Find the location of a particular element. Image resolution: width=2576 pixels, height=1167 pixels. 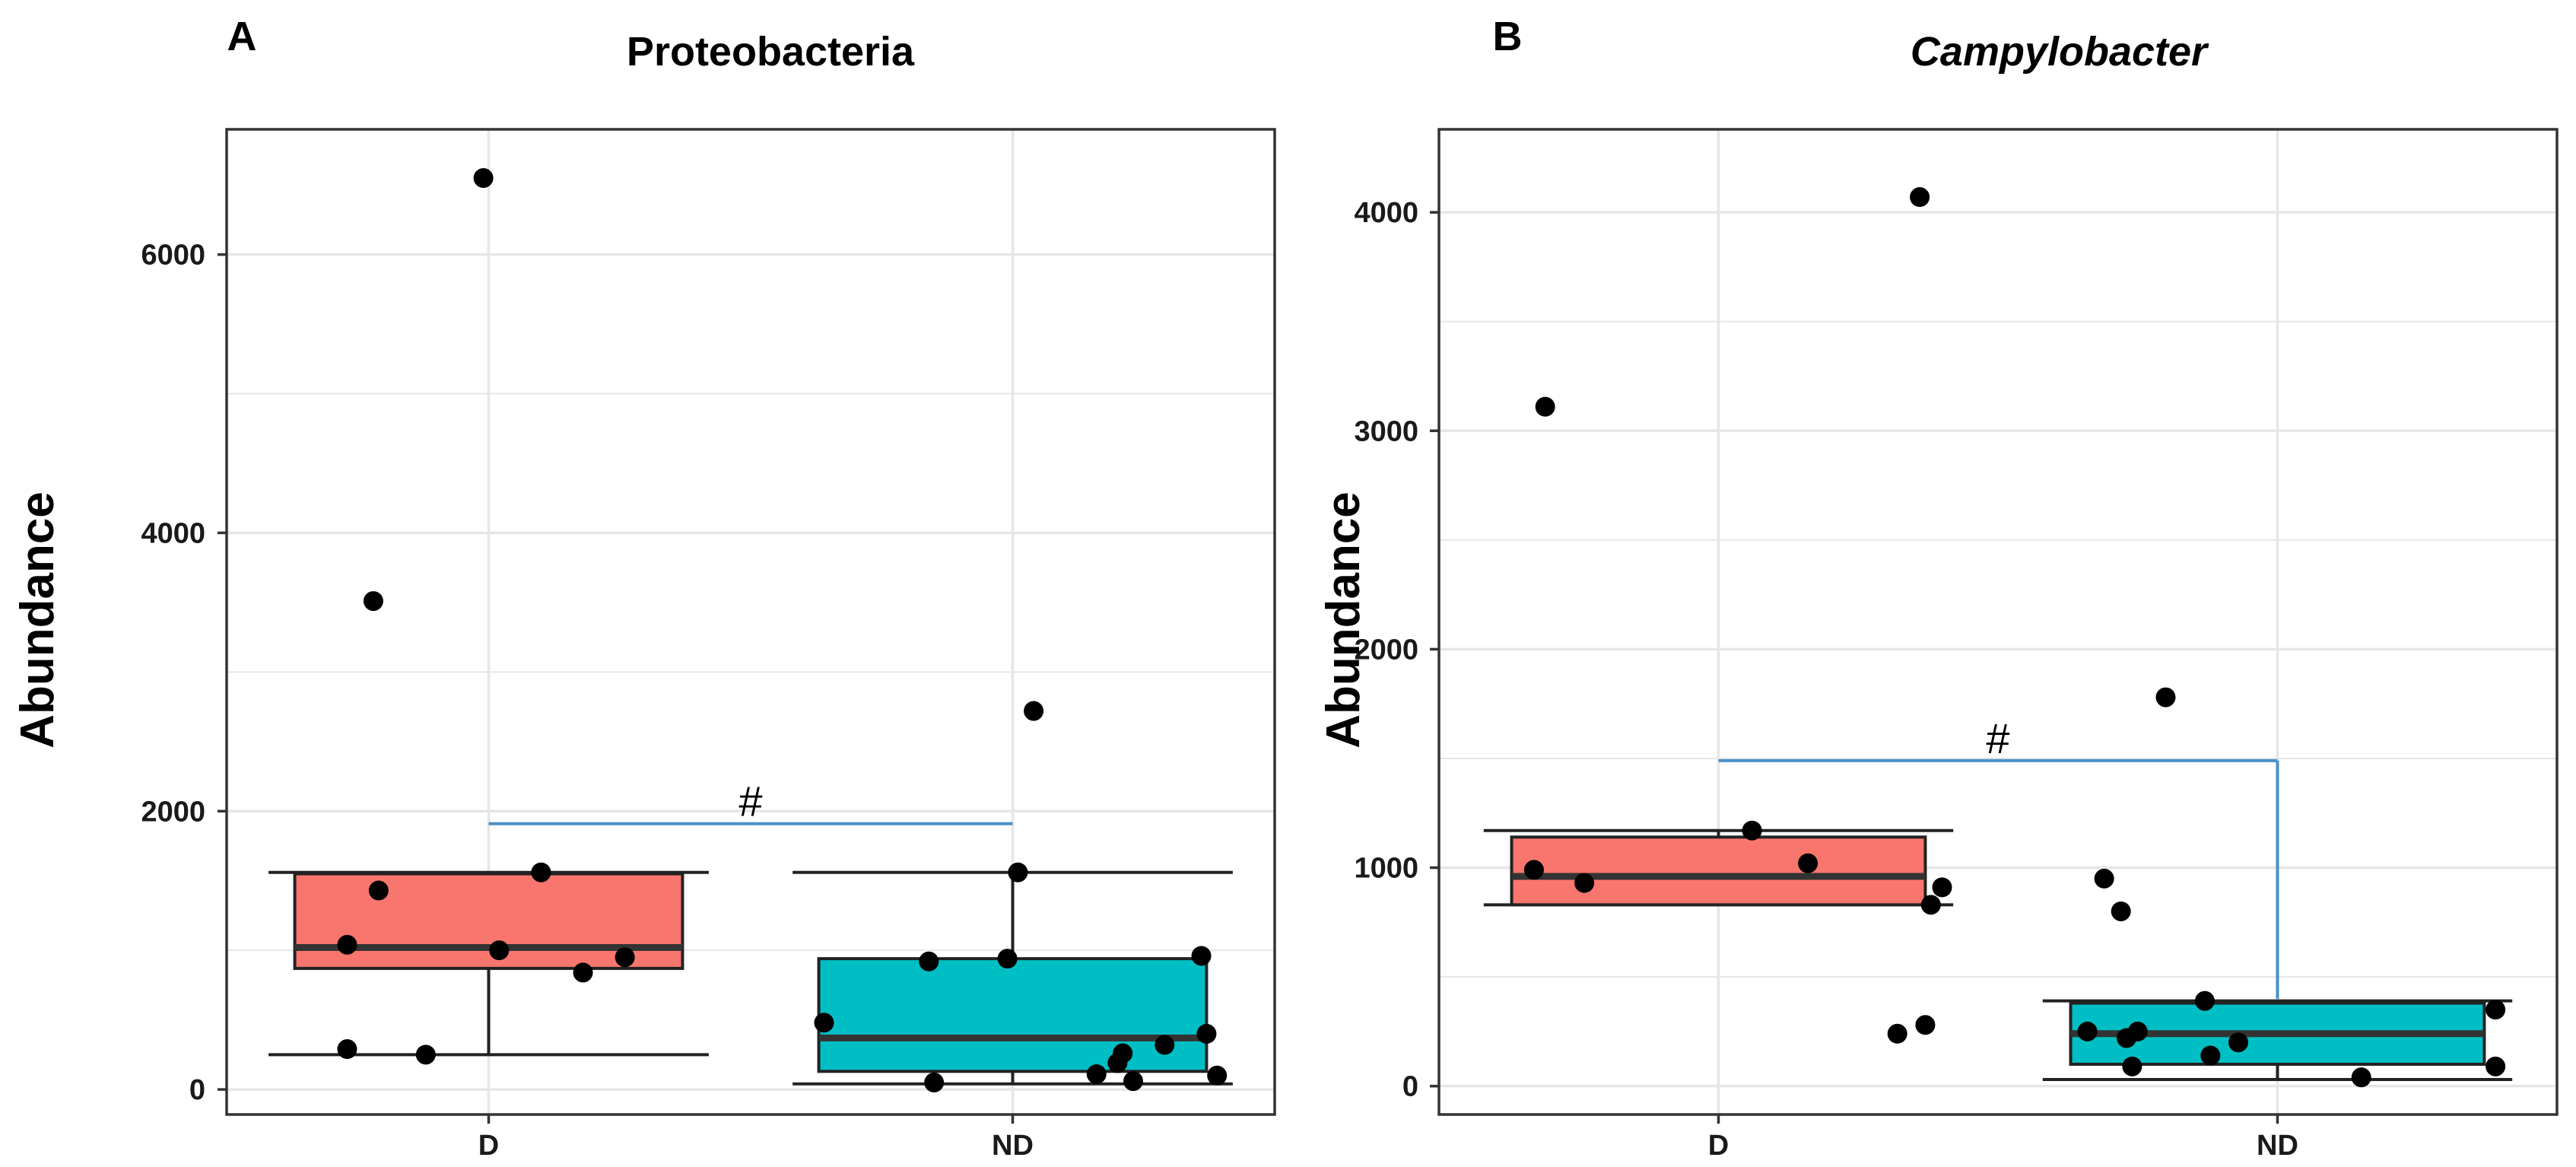

chart-title: Campylobacter is located at coordinates (2060, 52).